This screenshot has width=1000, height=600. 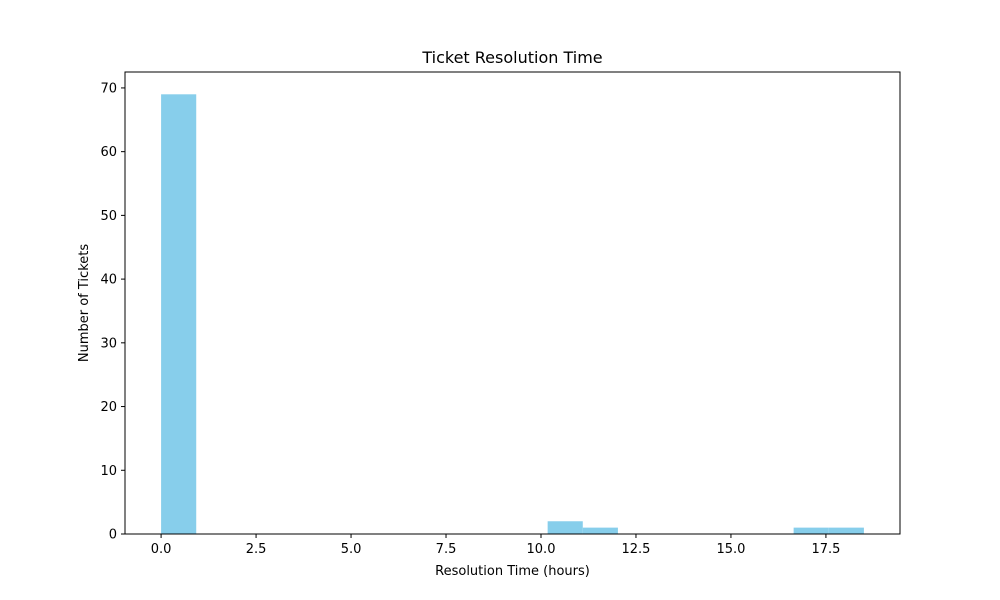 What do you see at coordinates (108, 216) in the screenshot?
I see `y-tick-label: 50` at bounding box center [108, 216].